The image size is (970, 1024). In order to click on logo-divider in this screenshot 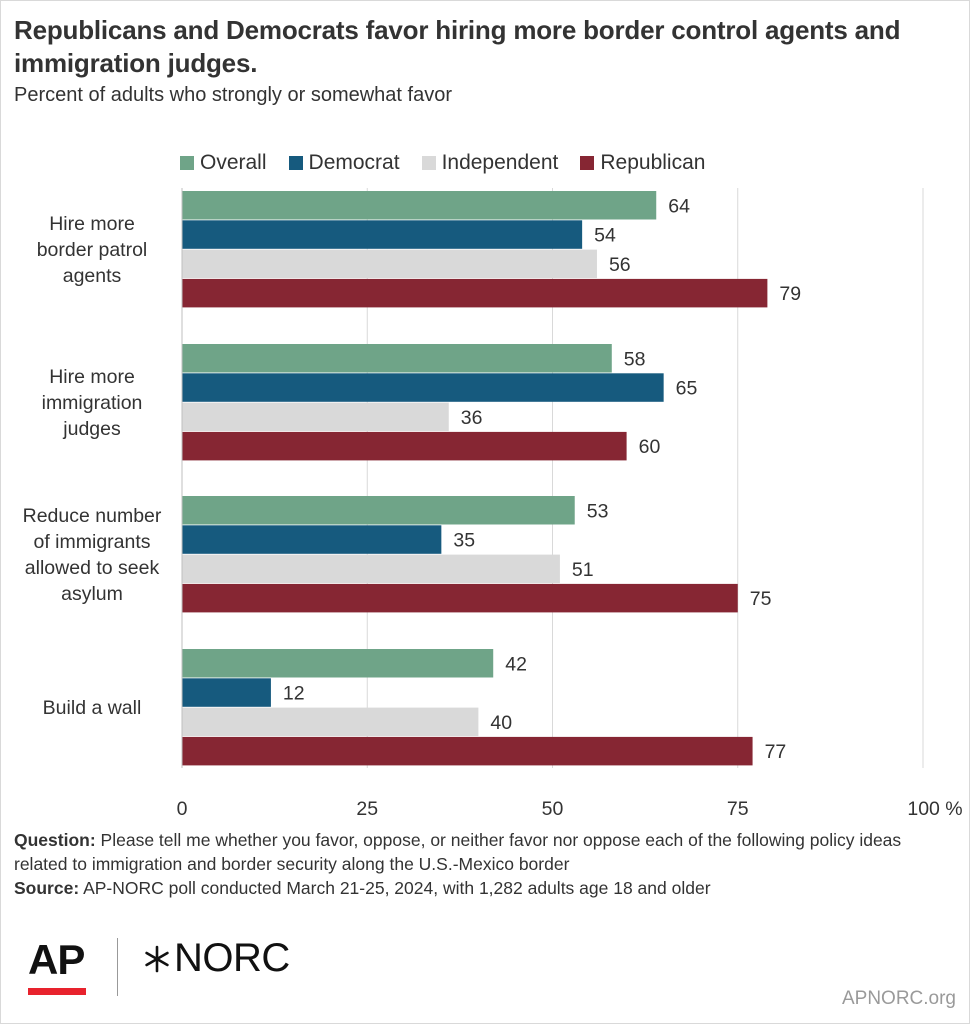, I will do `click(117, 967)`.